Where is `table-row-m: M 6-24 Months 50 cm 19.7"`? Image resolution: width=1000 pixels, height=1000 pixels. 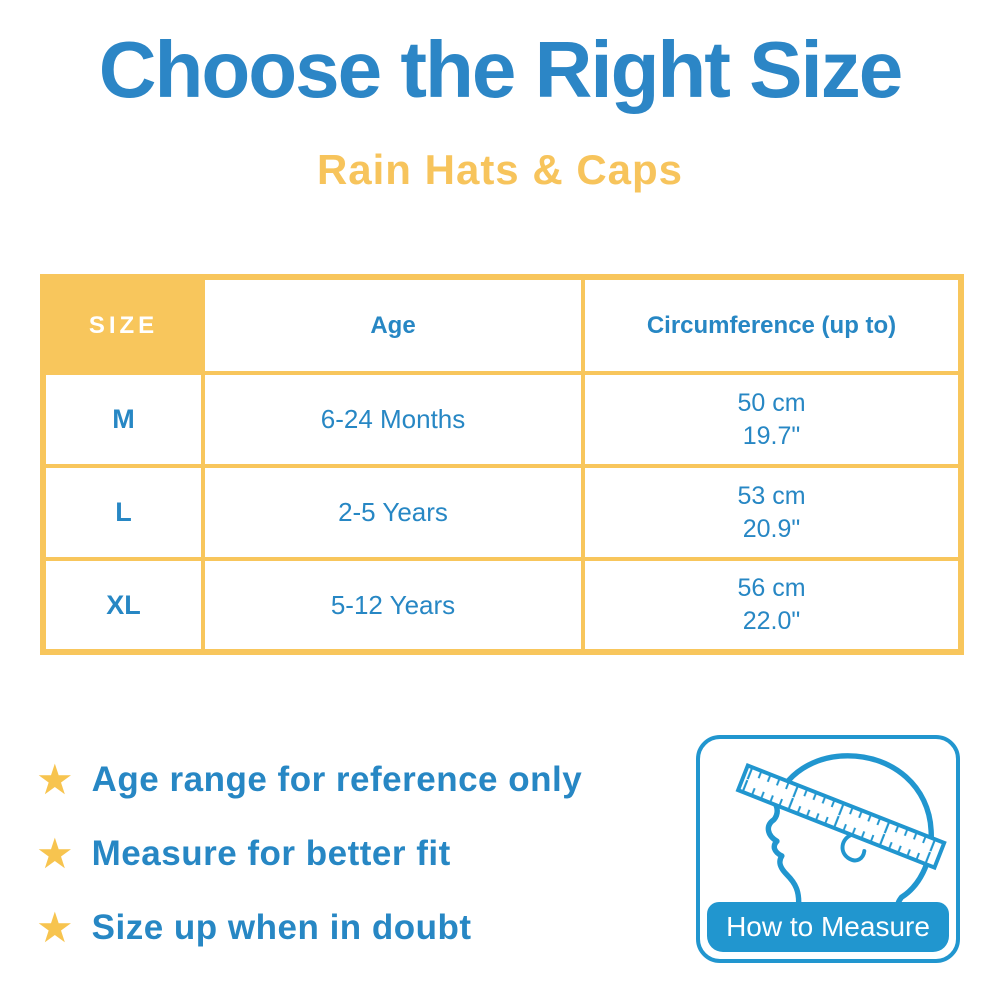 table-row-m: M 6-24 Months 50 cm 19.7" is located at coordinates (502, 419).